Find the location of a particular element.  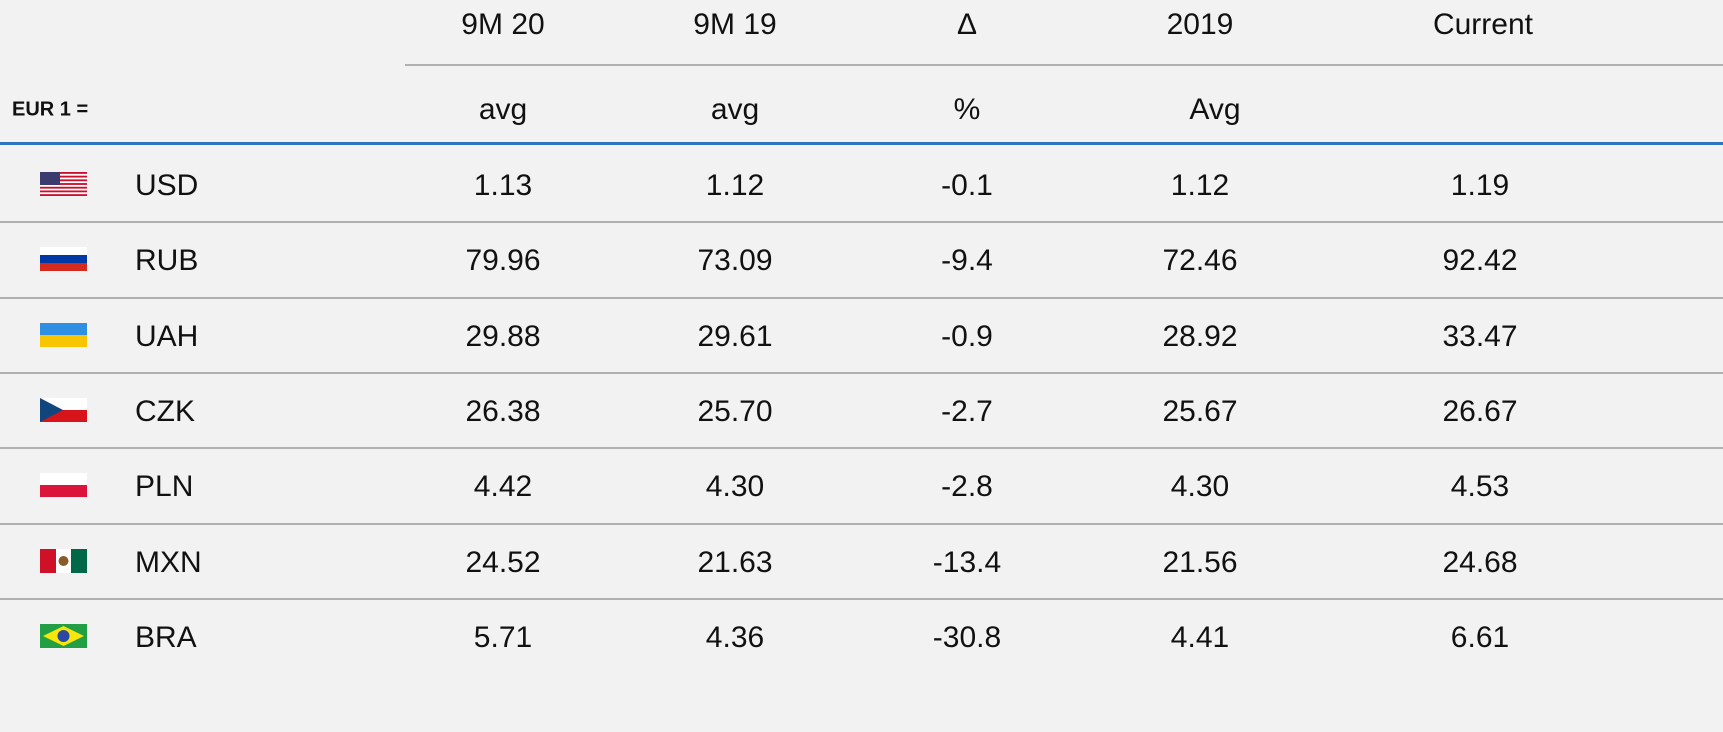

cell-value: 21.56 is located at coordinates (1200, 562).